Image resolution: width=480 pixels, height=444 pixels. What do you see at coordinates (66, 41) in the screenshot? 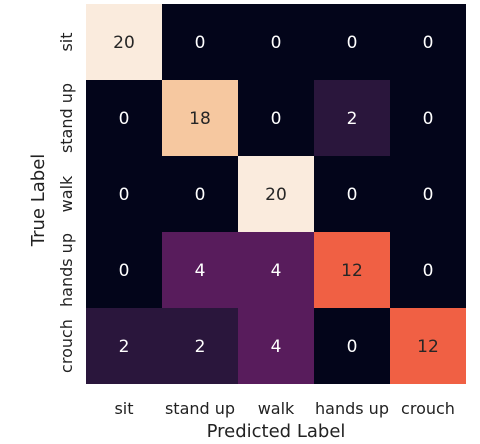
I see `y-tick-label: sit` at bounding box center [66, 41].